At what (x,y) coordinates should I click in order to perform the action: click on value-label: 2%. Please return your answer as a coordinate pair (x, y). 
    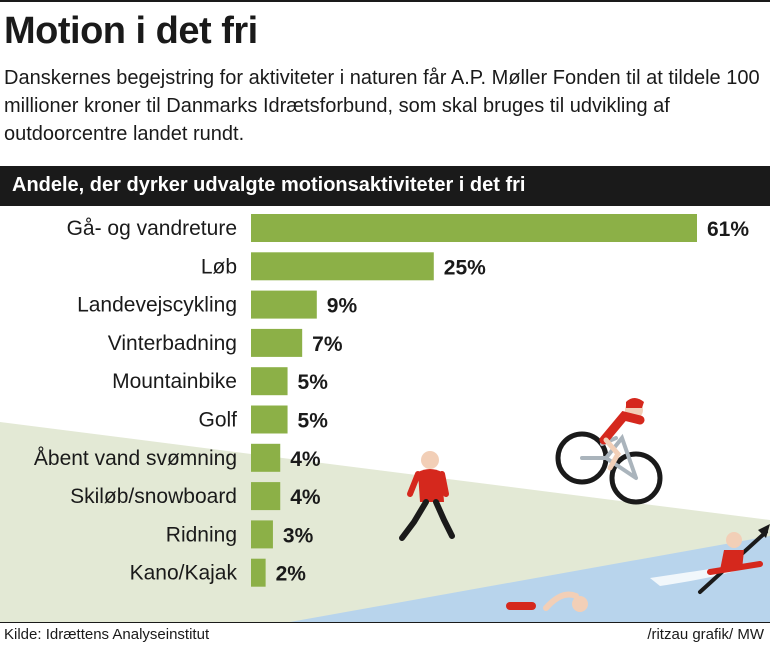
    Looking at the image, I should click on (291, 574).